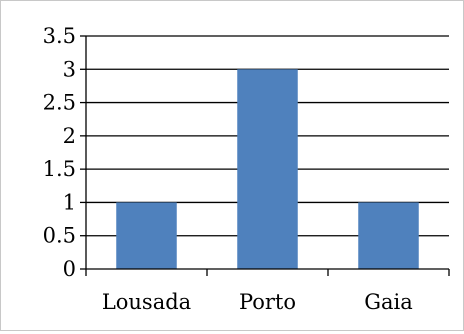 This screenshot has width=464, height=334. Describe the element at coordinates (267, 302) in the screenshot. I see `x-tick-label: Porto` at that location.